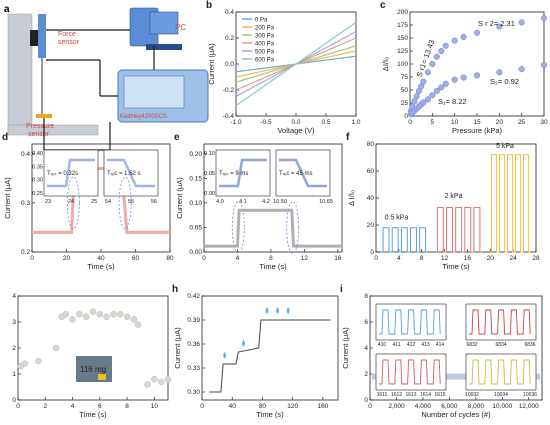 The image size is (550, 425). Describe the element at coordinates (476, 406) in the screenshot. I see `x-tick-label: 8,000` at that location.